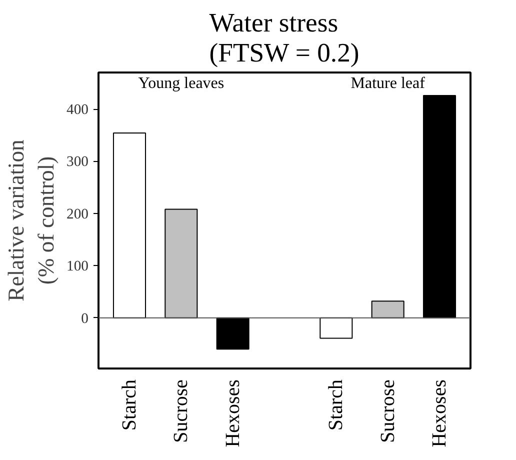  I want to click on y-tick-label: 200, so click(77, 214).